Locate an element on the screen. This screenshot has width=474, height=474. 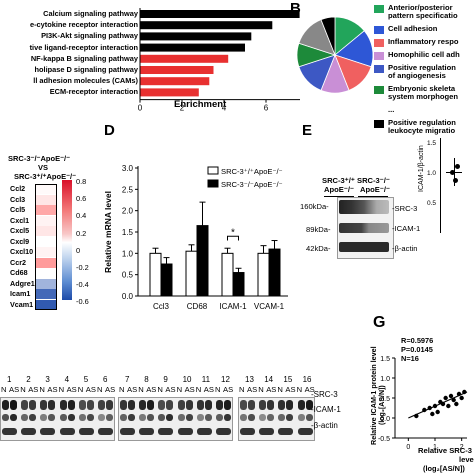
color-scale-bar is located at coordinates (67, 240).